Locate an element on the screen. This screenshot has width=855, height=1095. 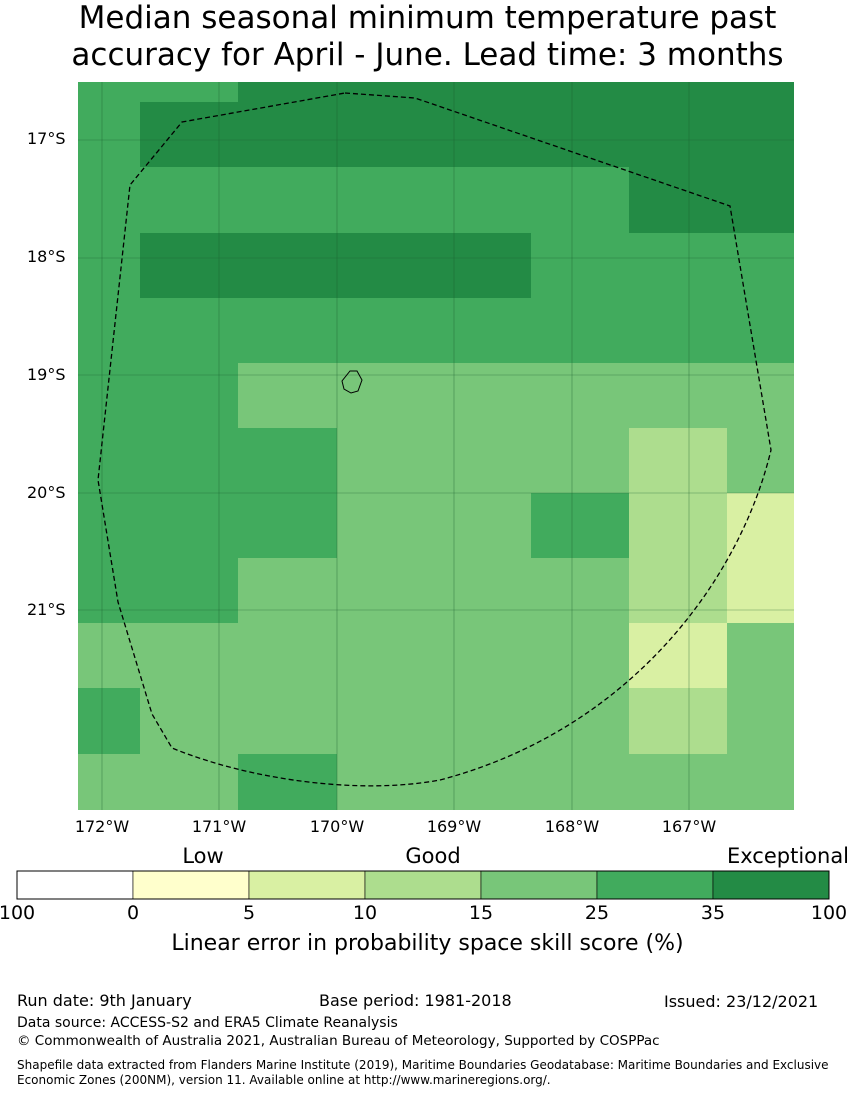
title-line-1: Median seasonal minimum temperature past is located at coordinates (427, 18).